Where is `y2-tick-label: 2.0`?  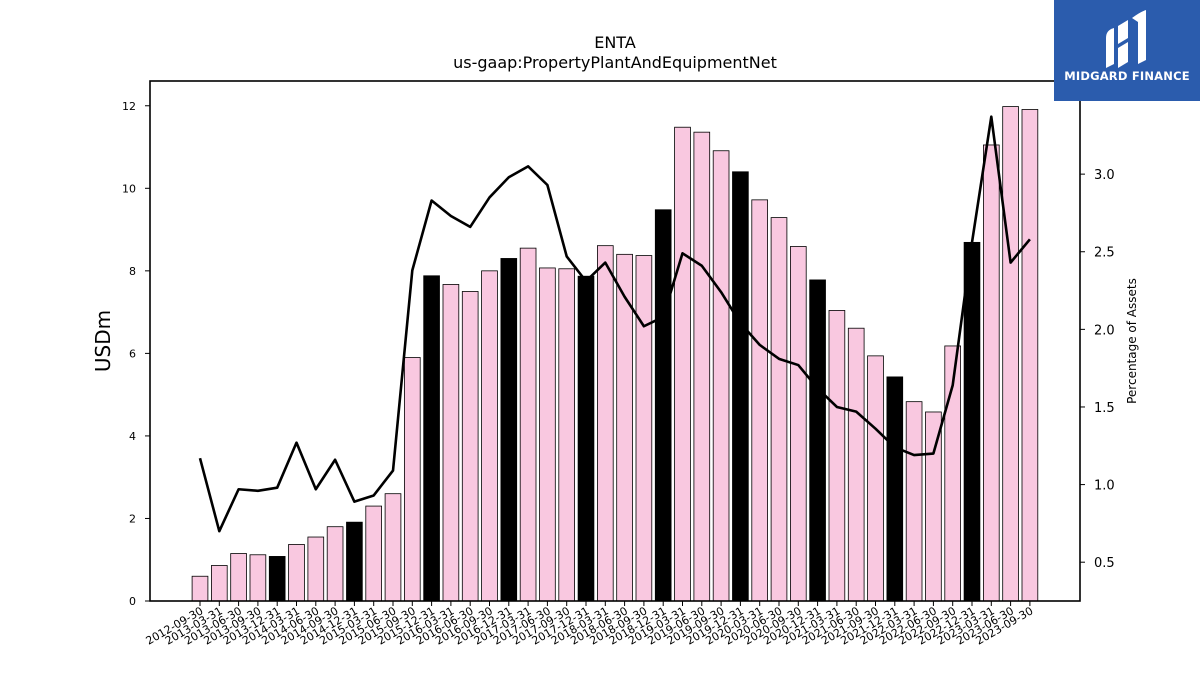 y2-tick-label: 2.0 is located at coordinates (1104, 330).